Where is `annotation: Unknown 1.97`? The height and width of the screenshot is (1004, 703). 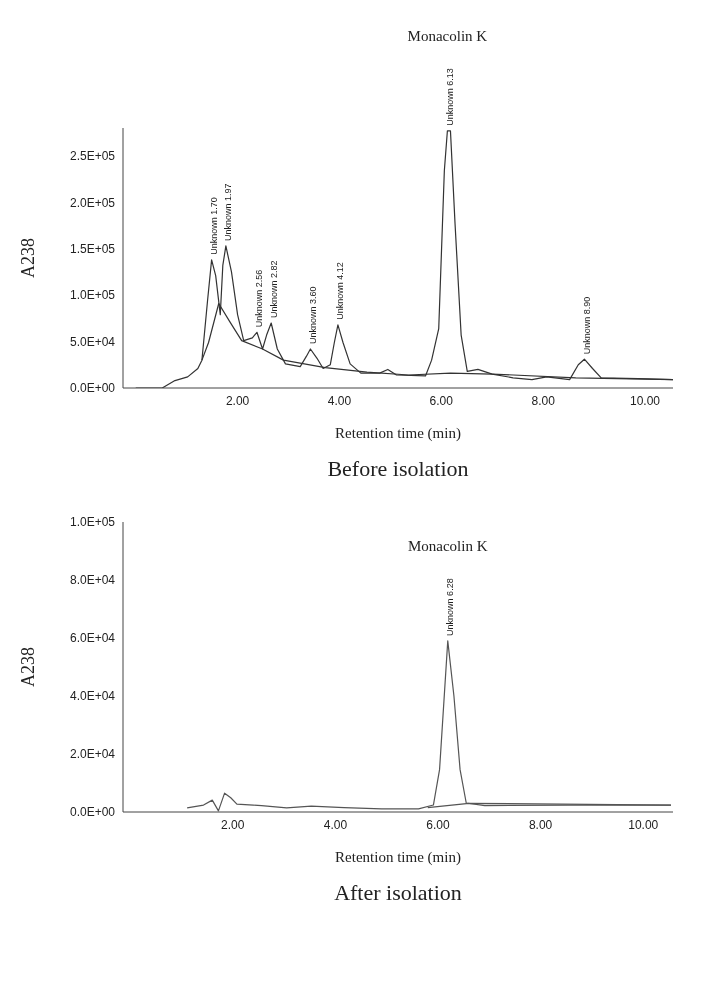 annotation: Unknown 1.97 is located at coordinates (228, 212).